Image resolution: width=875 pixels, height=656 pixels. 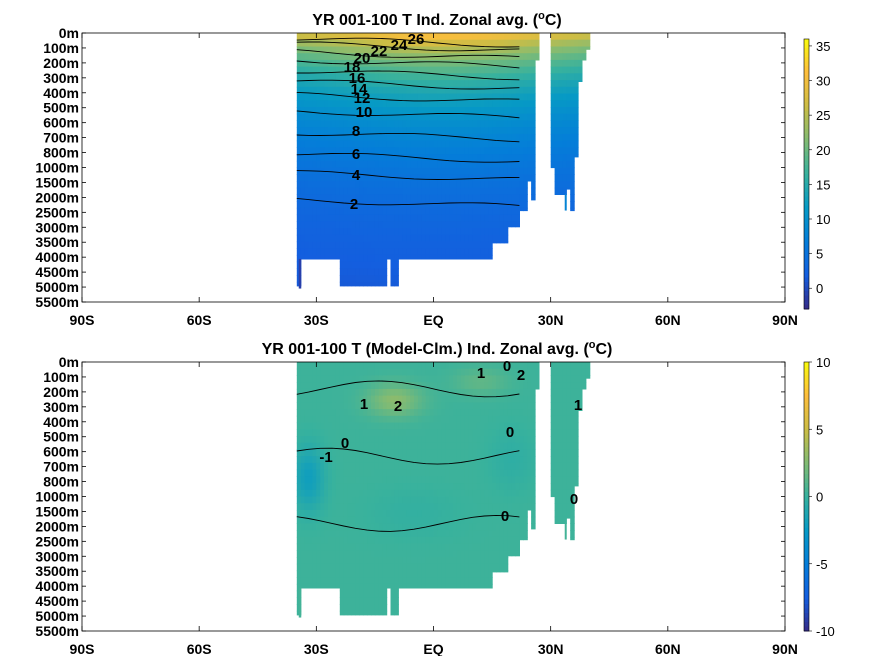 I want to click on contour-labels: 0 1 2 2 1 1 0 0 -1 0 0, so click(x=450, y=441).